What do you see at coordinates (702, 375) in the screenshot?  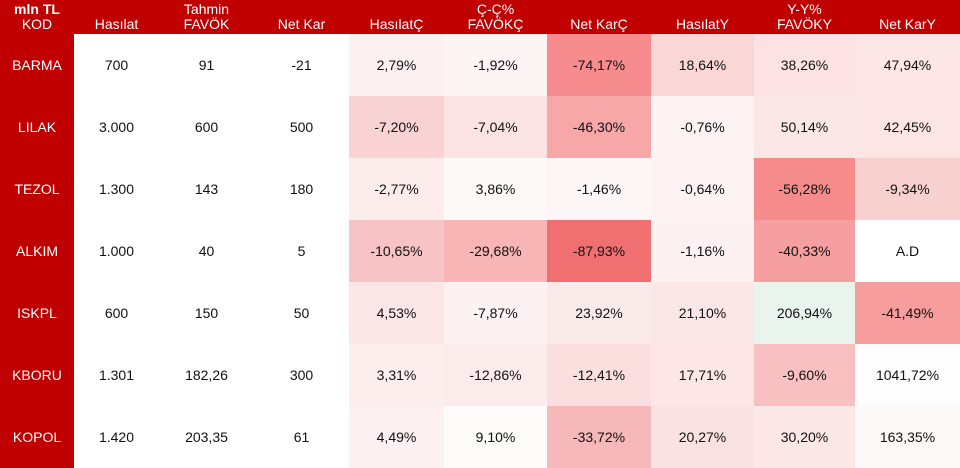 I see `change-percent-cell: 17,71%` at bounding box center [702, 375].